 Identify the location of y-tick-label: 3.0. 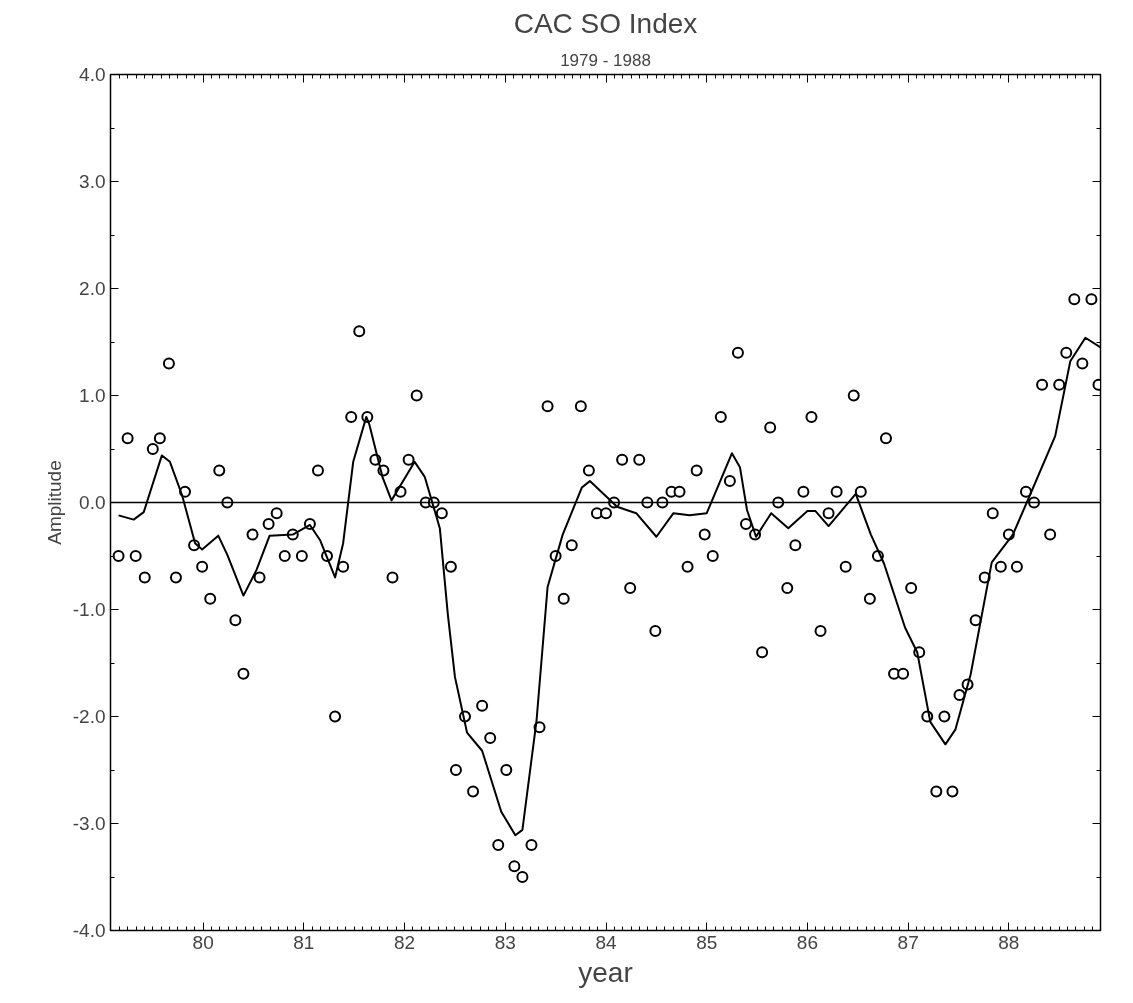
(92, 181).